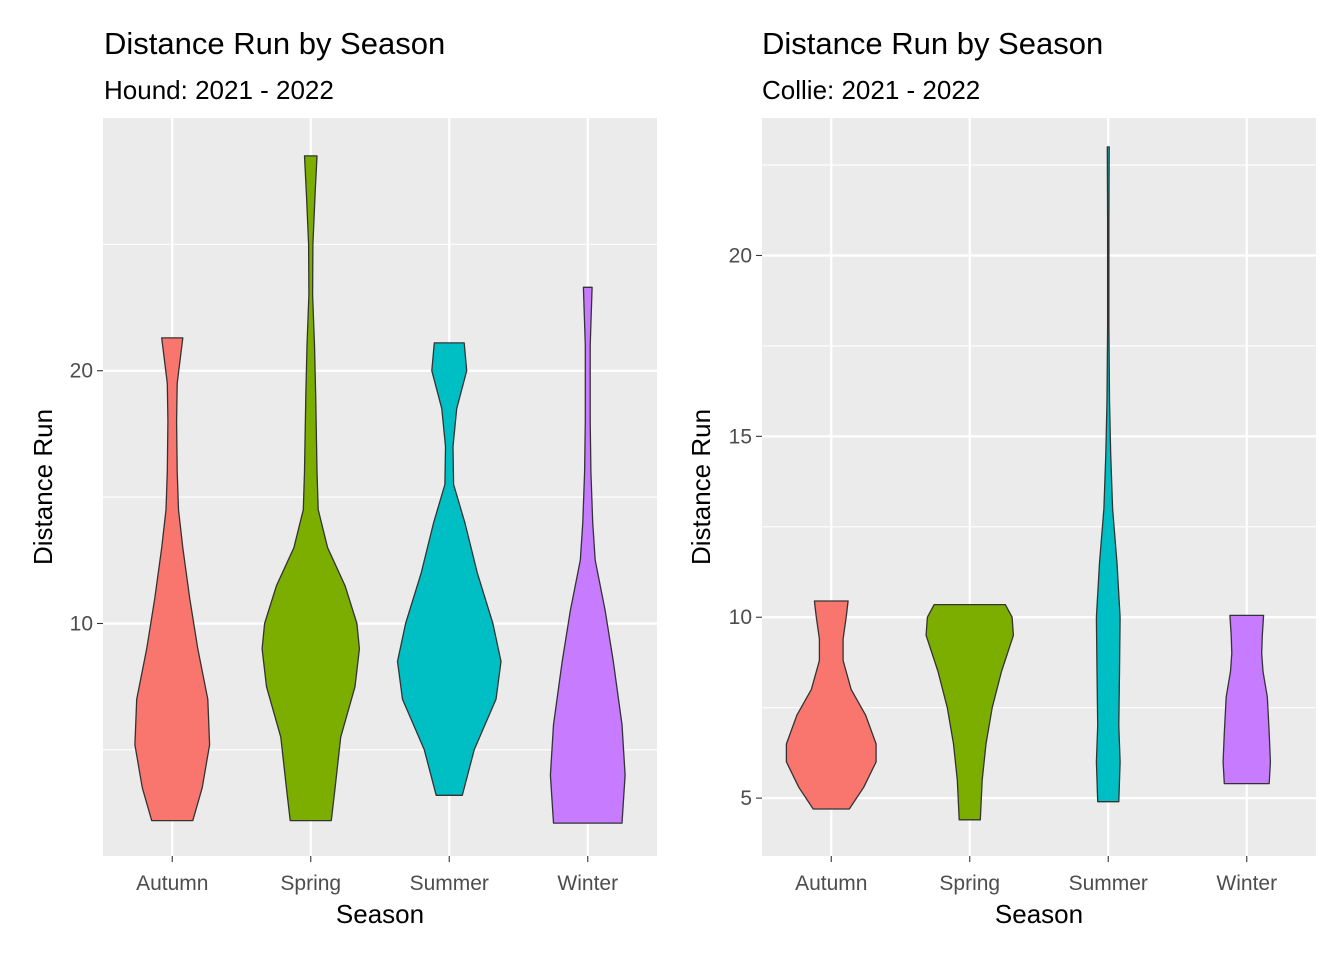 The image size is (1344, 960). Describe the element at coordinates (746, 798) in the screenshot. I see `y-tick-label: 5` at that location.